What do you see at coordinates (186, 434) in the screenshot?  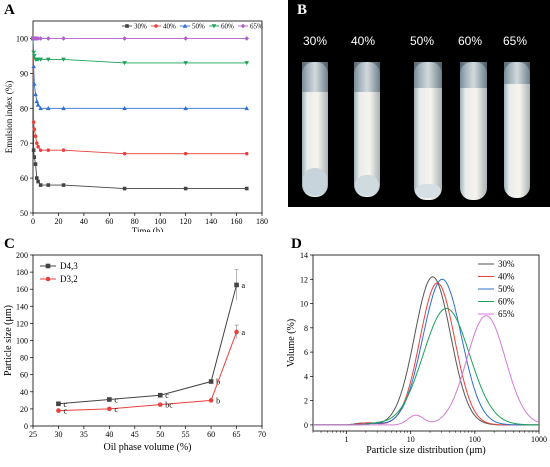 I see `x-tick-label: 55` at bounding box center [186, 434].